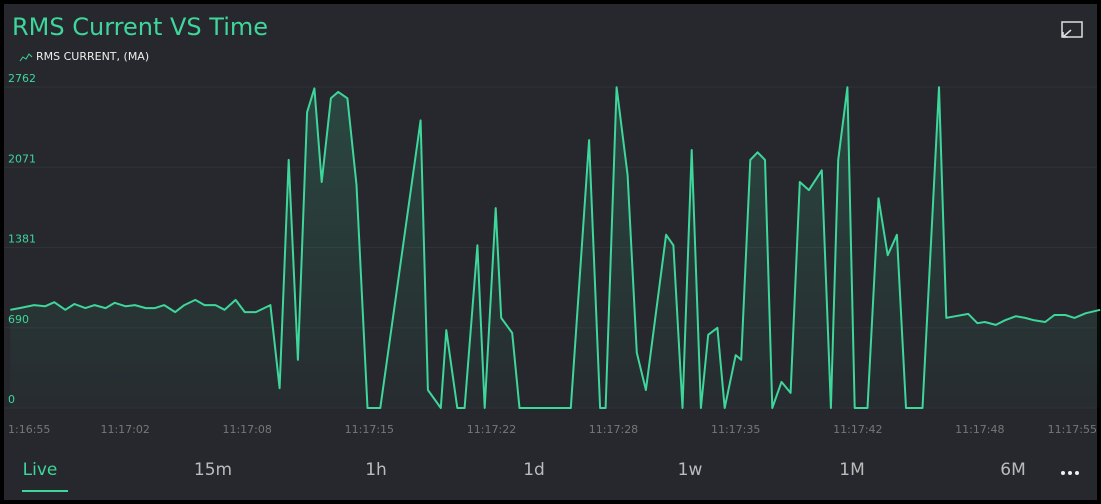 This screenshot has height=504, width=1101. What do you see at coordinates (1072, 429) in the screenshot?
I see `x-tick-label: 11:17:55` at bounding box center [1072, 429].